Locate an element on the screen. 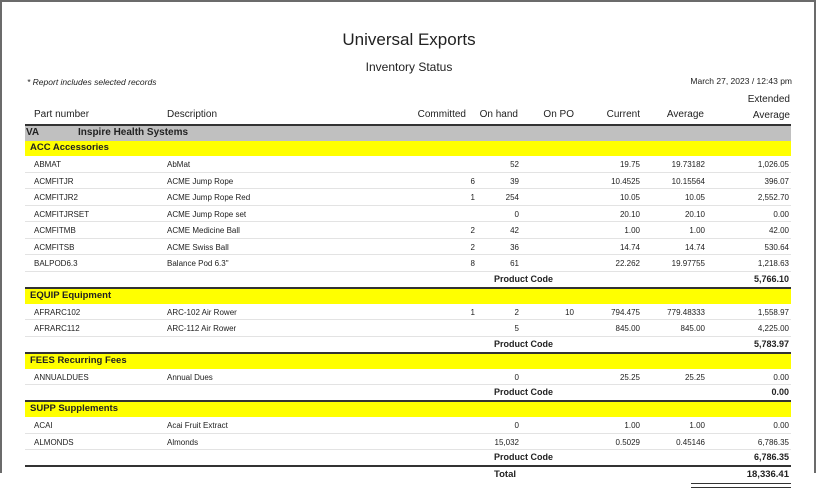  committed: 6 is located at coordinates (472, 181).